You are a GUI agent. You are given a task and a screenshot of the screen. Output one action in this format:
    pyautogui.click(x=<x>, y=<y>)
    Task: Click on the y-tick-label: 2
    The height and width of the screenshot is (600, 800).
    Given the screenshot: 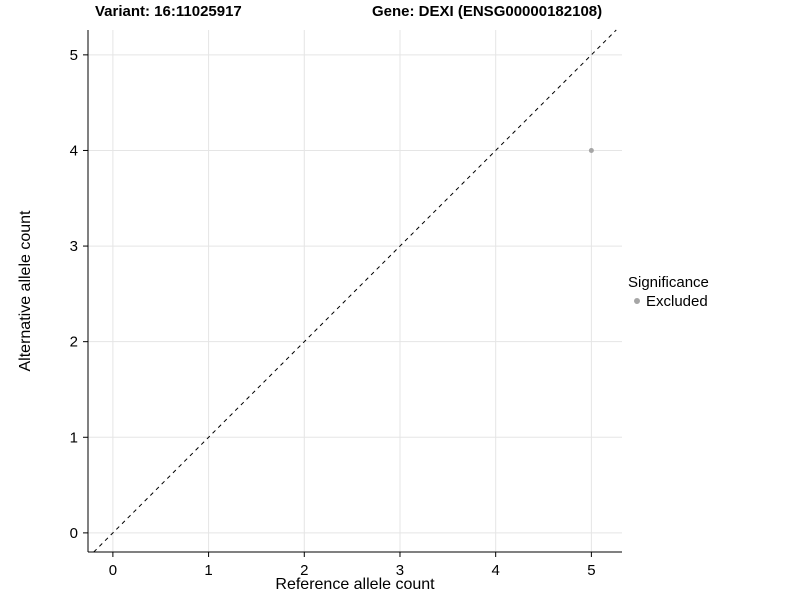 What is the action you would take?
    pyautogui.click(x=74, y=342)
    